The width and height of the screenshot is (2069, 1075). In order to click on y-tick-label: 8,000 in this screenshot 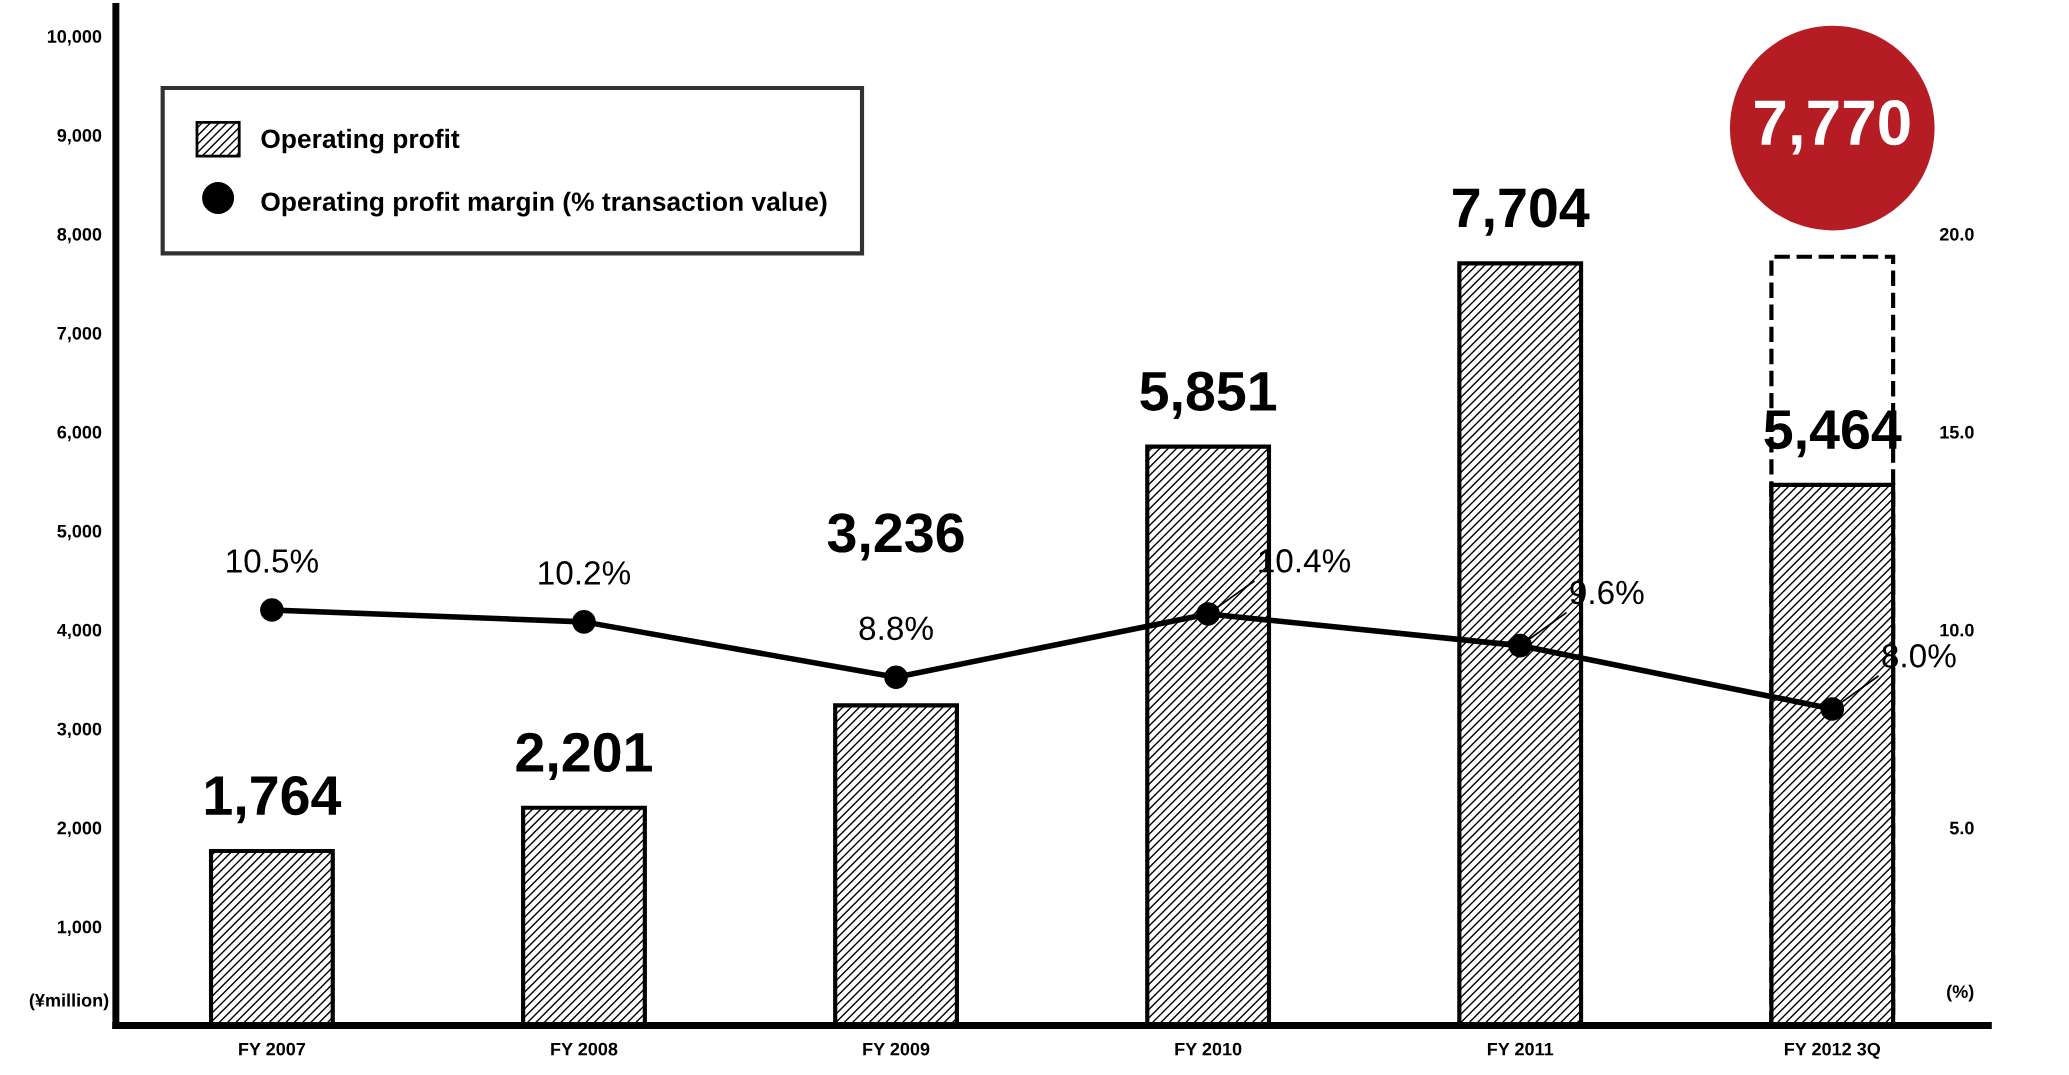, I will do `click(79, 235)`.